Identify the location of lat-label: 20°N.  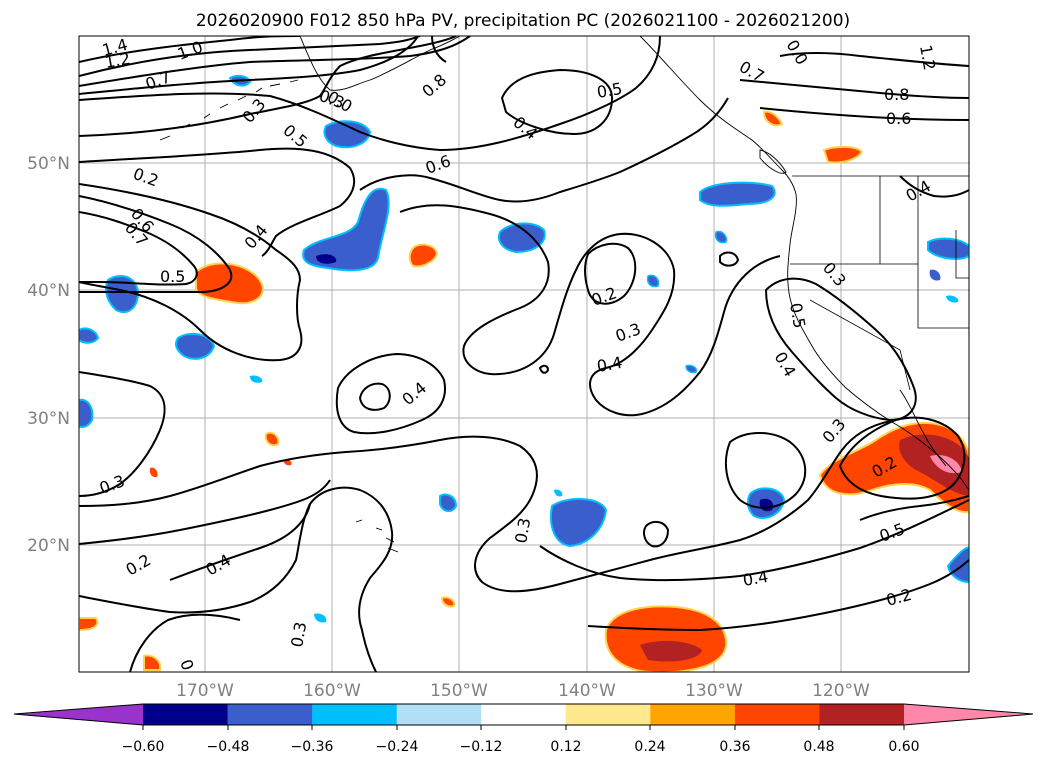
(48, 546).